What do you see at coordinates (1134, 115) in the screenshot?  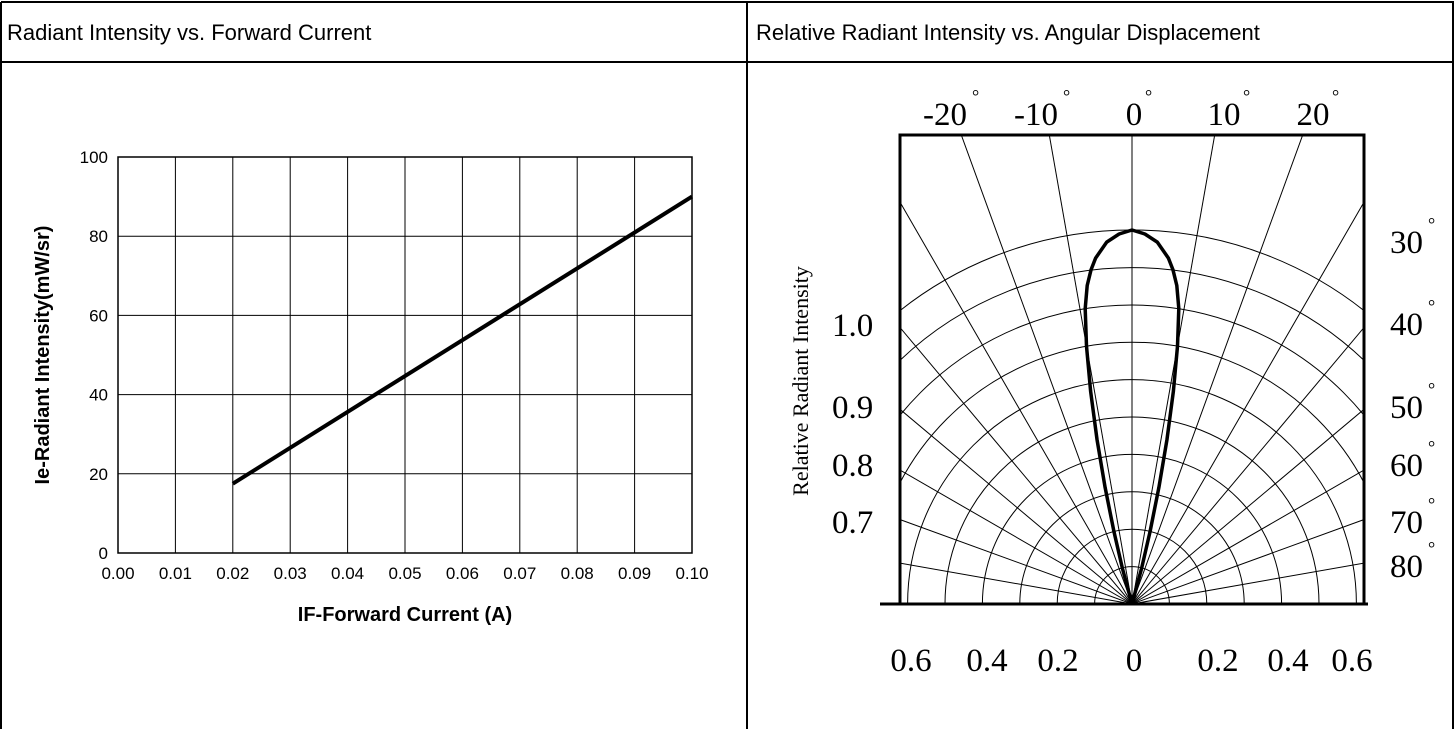 I see `top-angle-label: 0` at bounding box center [1134, 115].